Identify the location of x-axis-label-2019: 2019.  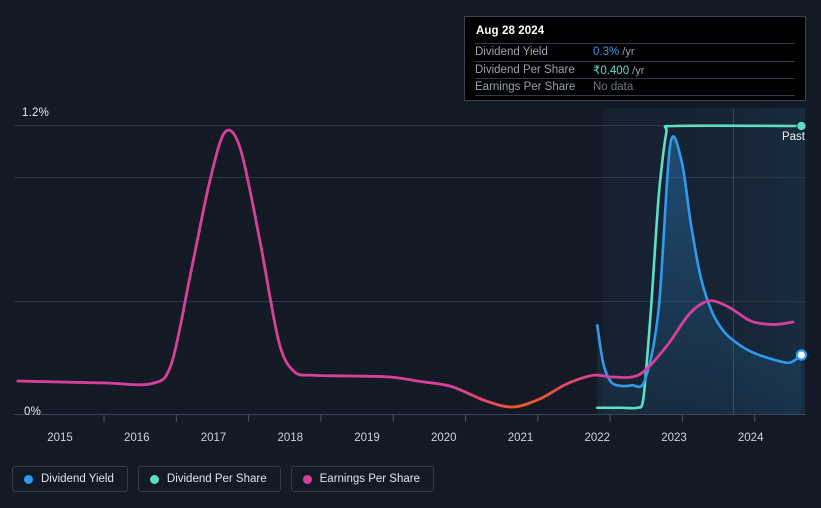
(367, 438).